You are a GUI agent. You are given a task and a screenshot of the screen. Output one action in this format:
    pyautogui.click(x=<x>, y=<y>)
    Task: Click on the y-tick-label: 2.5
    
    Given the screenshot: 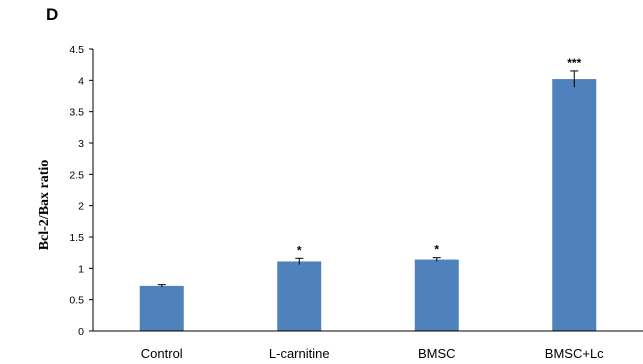 What is the action you would take?
    pyautogui.click(x=76, y=175)
    